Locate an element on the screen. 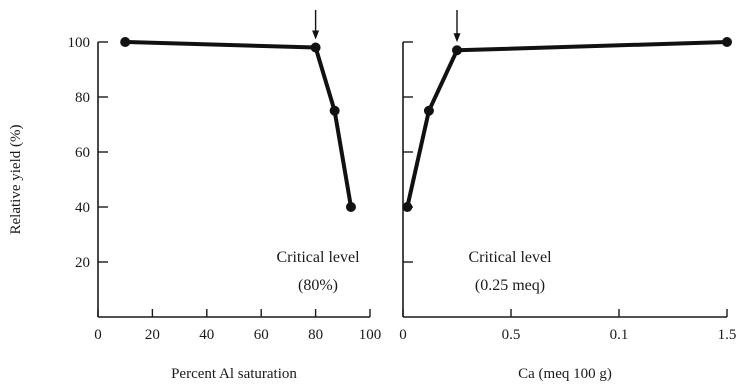 Image resolution: width=738 pixels, height=385 pixels. annotation-critical-value: (0.25 meq) is located at coordinates (510, 285).